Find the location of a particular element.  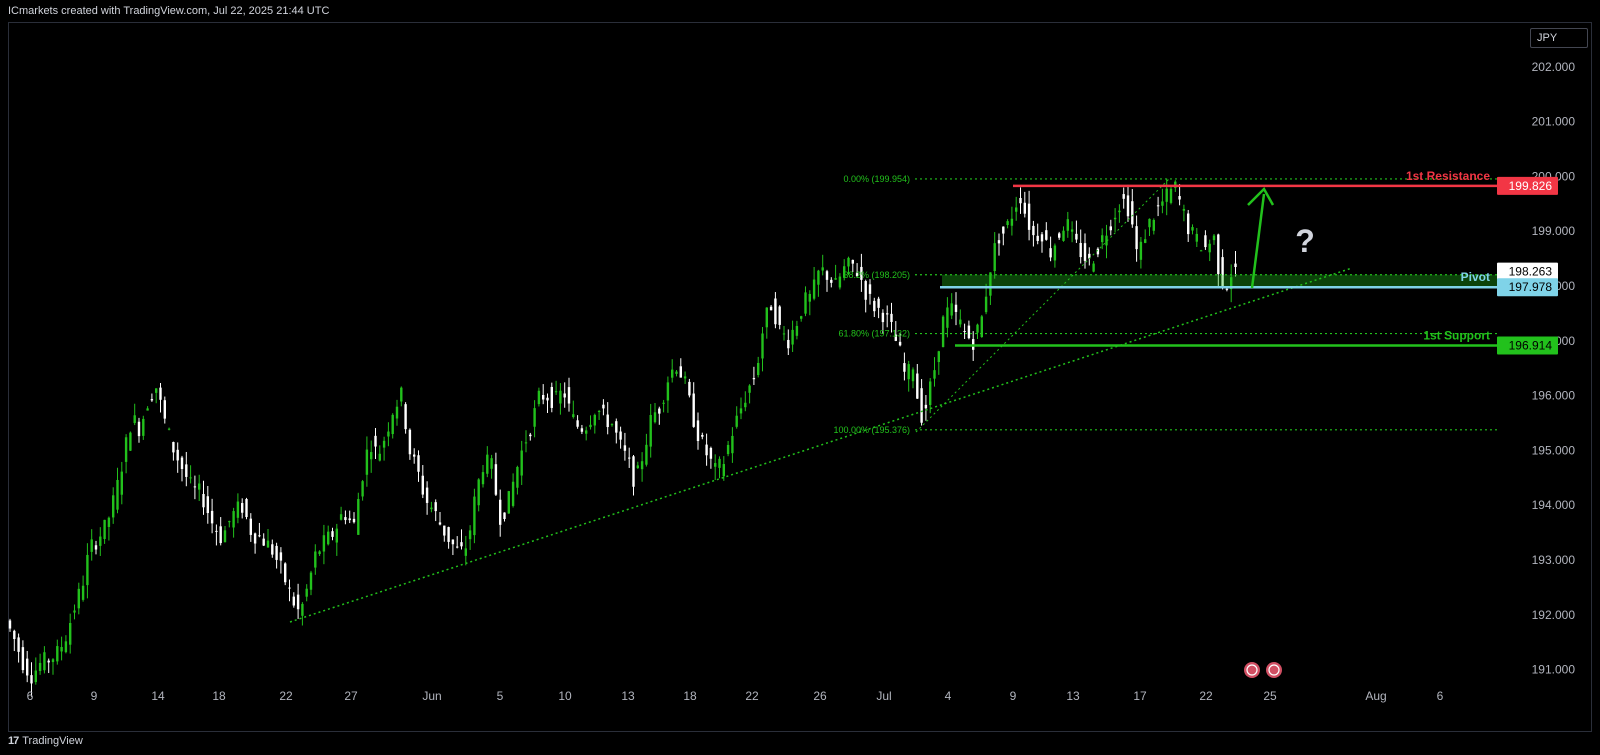

price-tag-bg is located at coordinates (1527, 185).